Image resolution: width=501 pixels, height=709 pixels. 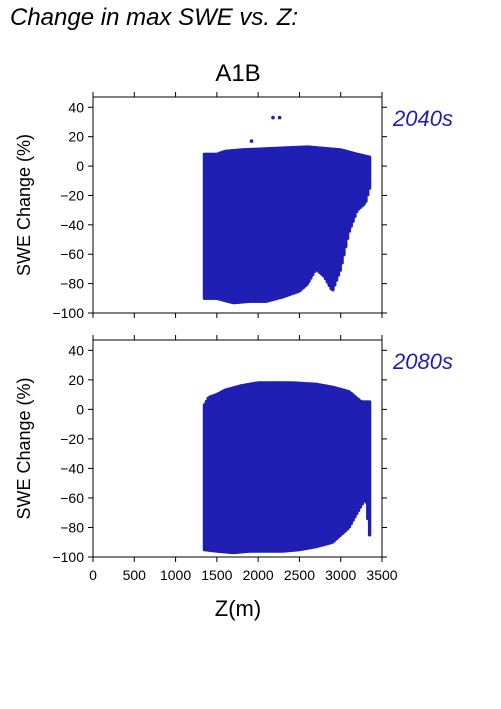 I want to click on x-tick-label: 0, so click(x=93, y=575).